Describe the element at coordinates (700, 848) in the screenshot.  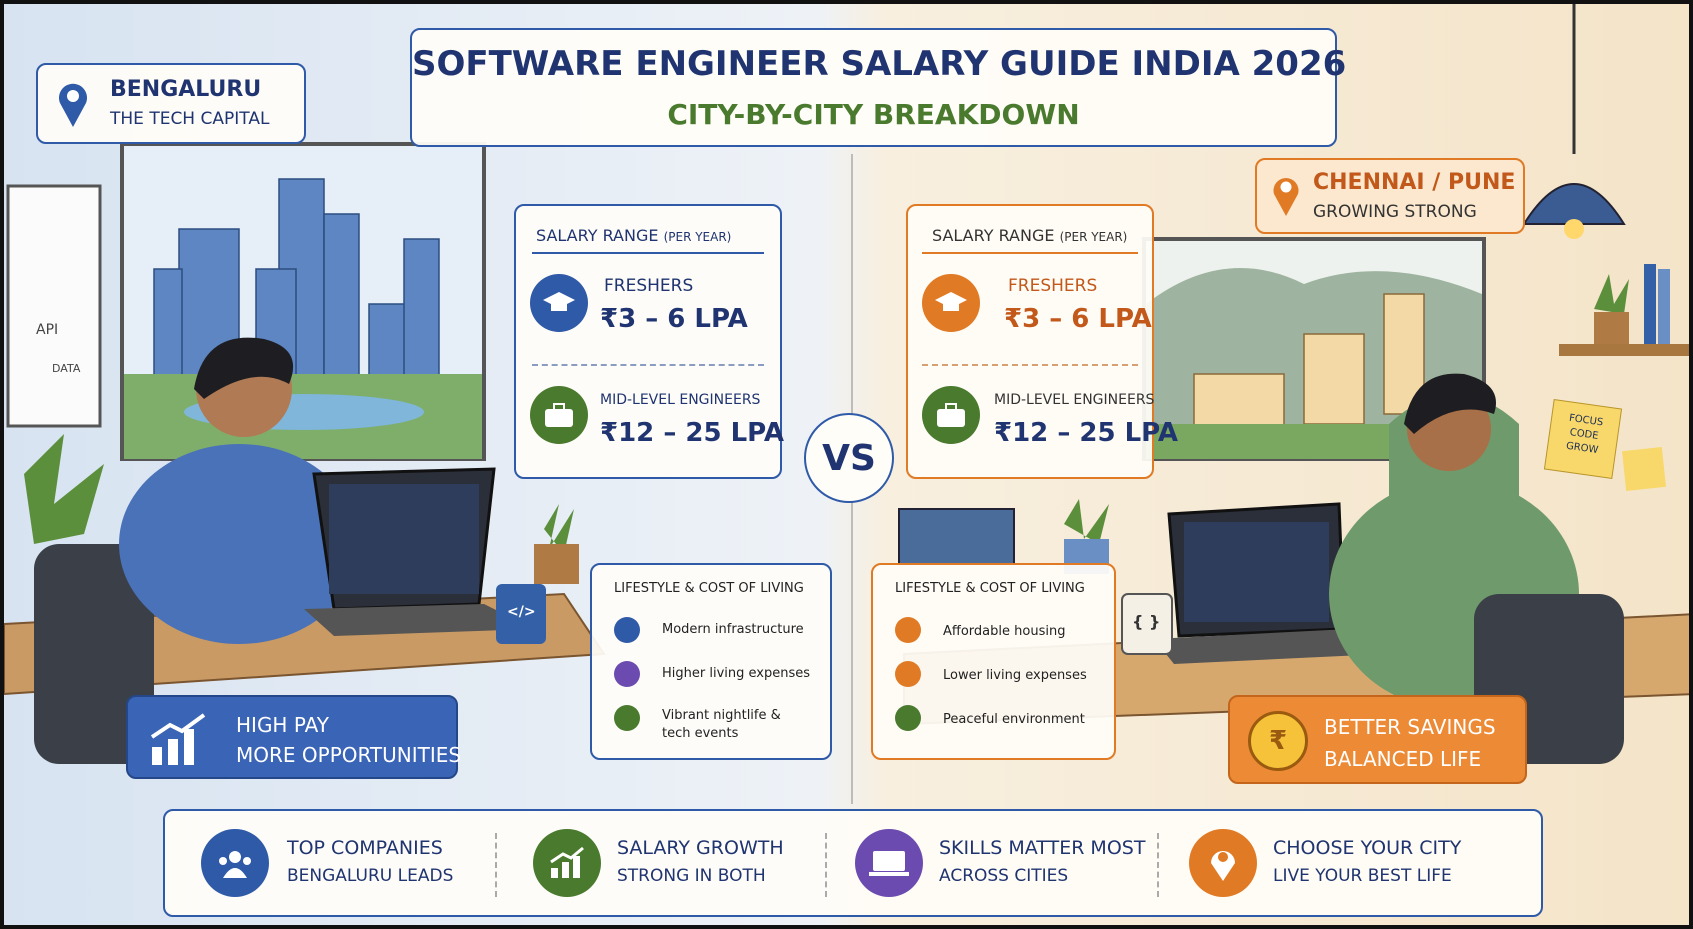
I see `footer-title: SALARY GROWTH` at that location.